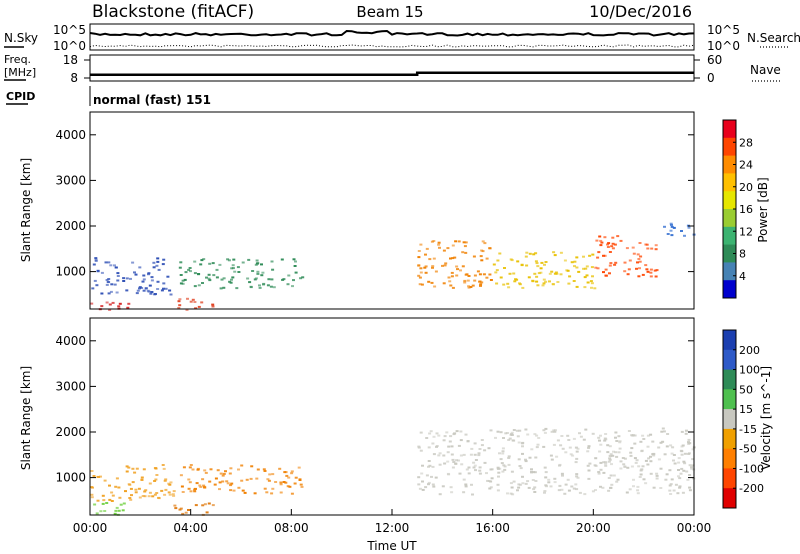 This screenshot has width=800, height=554. I want to click on frequency-panel: 18 8 60 0 Freq. [MHz] Nave, so click(392, 69).